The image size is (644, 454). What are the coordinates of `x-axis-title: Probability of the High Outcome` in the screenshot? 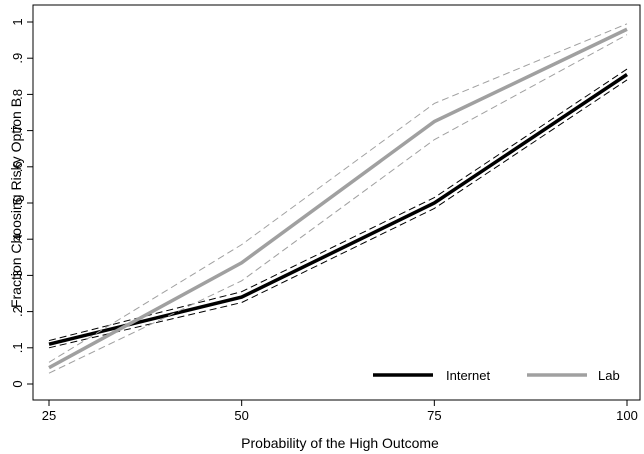 It's located at (340, 443).